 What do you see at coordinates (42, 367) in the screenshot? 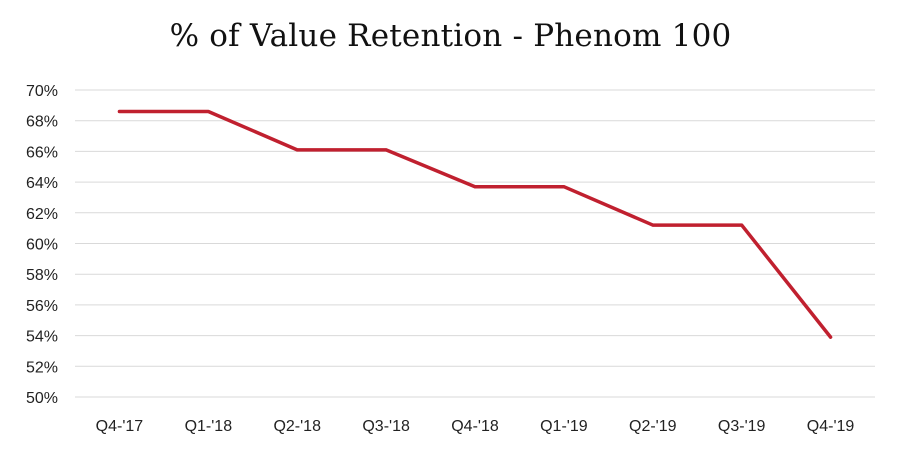
I see `y-tick-label: 52%` at bounding box center [42, 367].